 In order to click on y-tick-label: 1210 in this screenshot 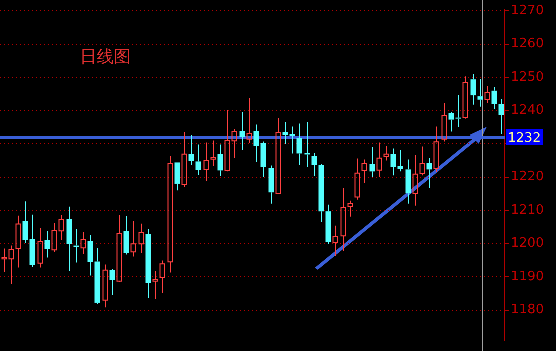, I will do `click(527, 210)`.